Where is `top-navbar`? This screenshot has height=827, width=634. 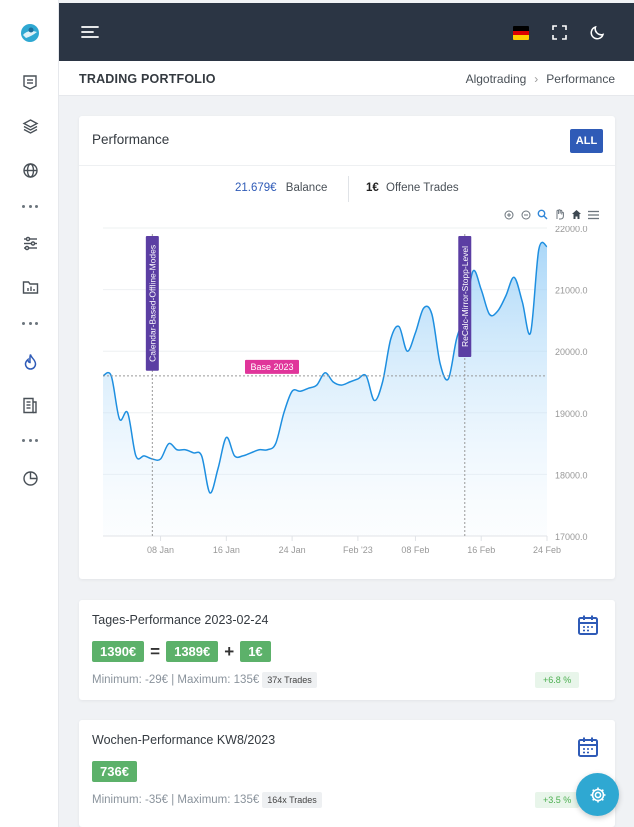 top-navbar is located at coordinates (346, 32).